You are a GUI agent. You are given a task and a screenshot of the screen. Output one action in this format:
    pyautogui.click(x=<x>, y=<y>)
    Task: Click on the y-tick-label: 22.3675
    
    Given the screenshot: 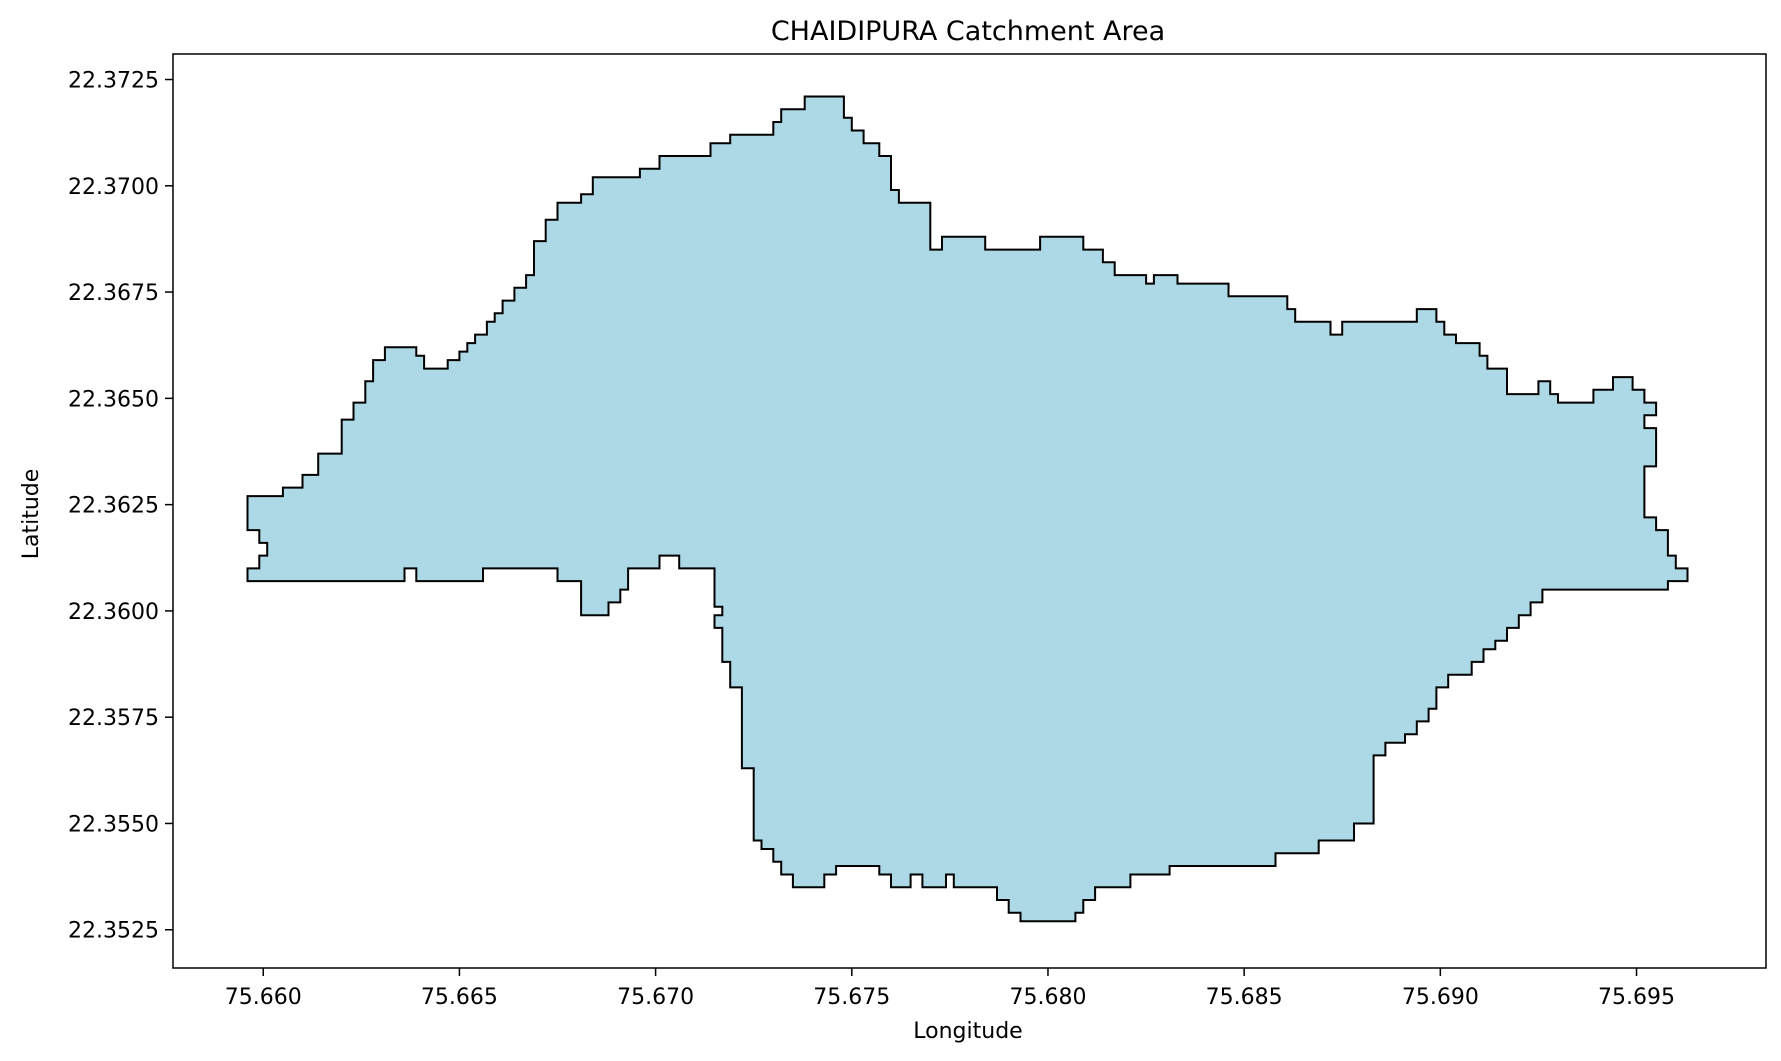 What is the action you would take?
    pyautogui.click(x=113, y=293)
    